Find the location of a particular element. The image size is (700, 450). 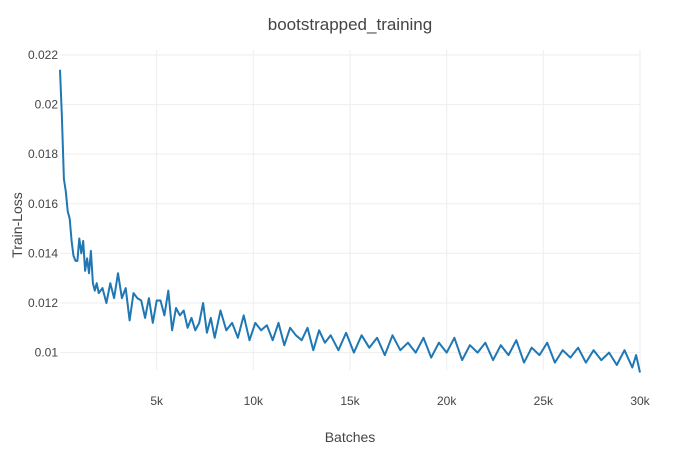

x-tick-label: 25k is located at coordinates (544, 401).